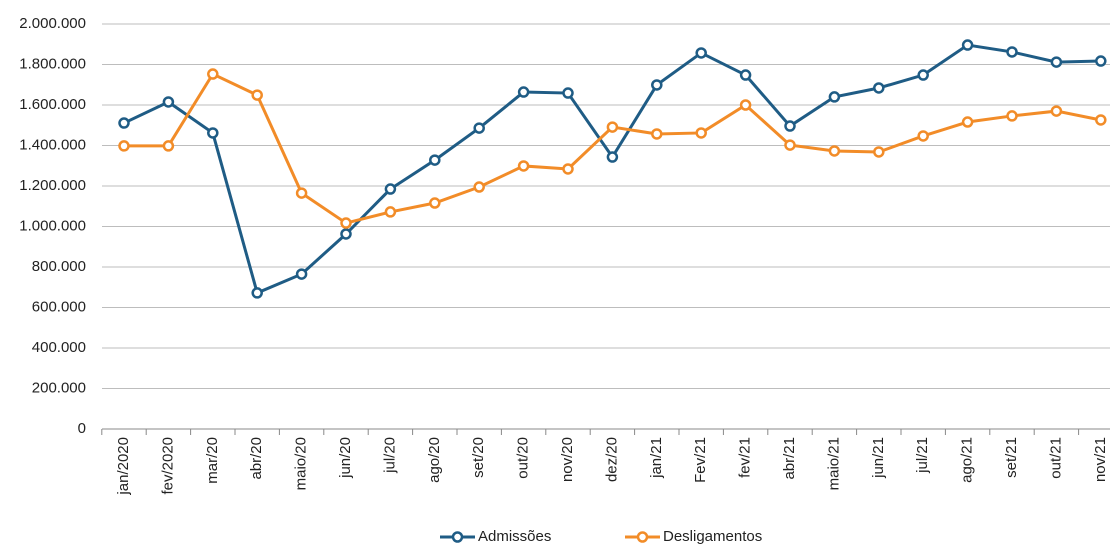 The height and width of the screenshot is (547, 1110). I want to click on y-tick-label: 1.800.000, so click(52, 63).